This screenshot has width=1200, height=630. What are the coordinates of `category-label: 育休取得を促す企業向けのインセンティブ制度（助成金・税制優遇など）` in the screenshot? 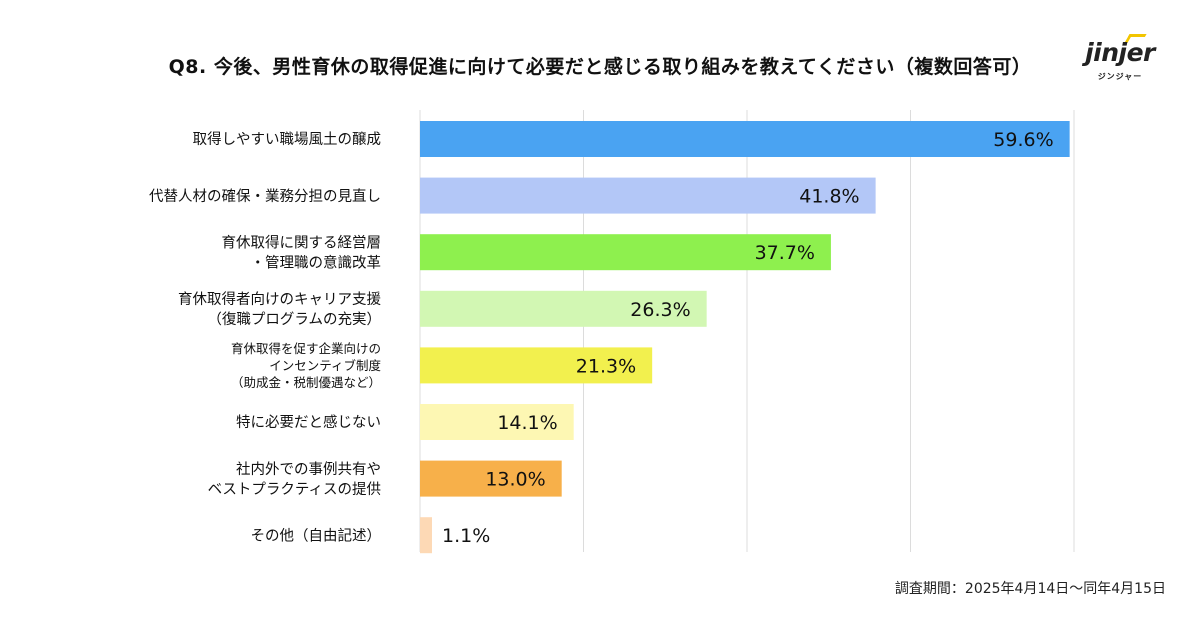 It's located at (306, 365).